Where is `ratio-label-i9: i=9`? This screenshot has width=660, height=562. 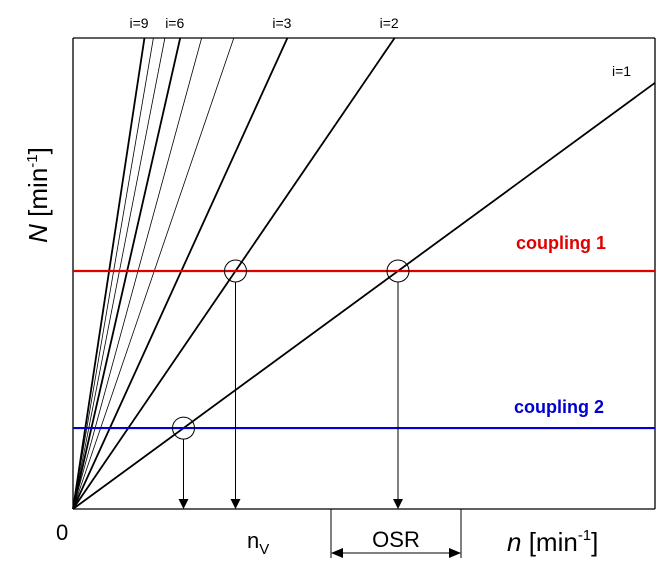
ratio-label-i9: i=9 is located at coordinates (138, 23).